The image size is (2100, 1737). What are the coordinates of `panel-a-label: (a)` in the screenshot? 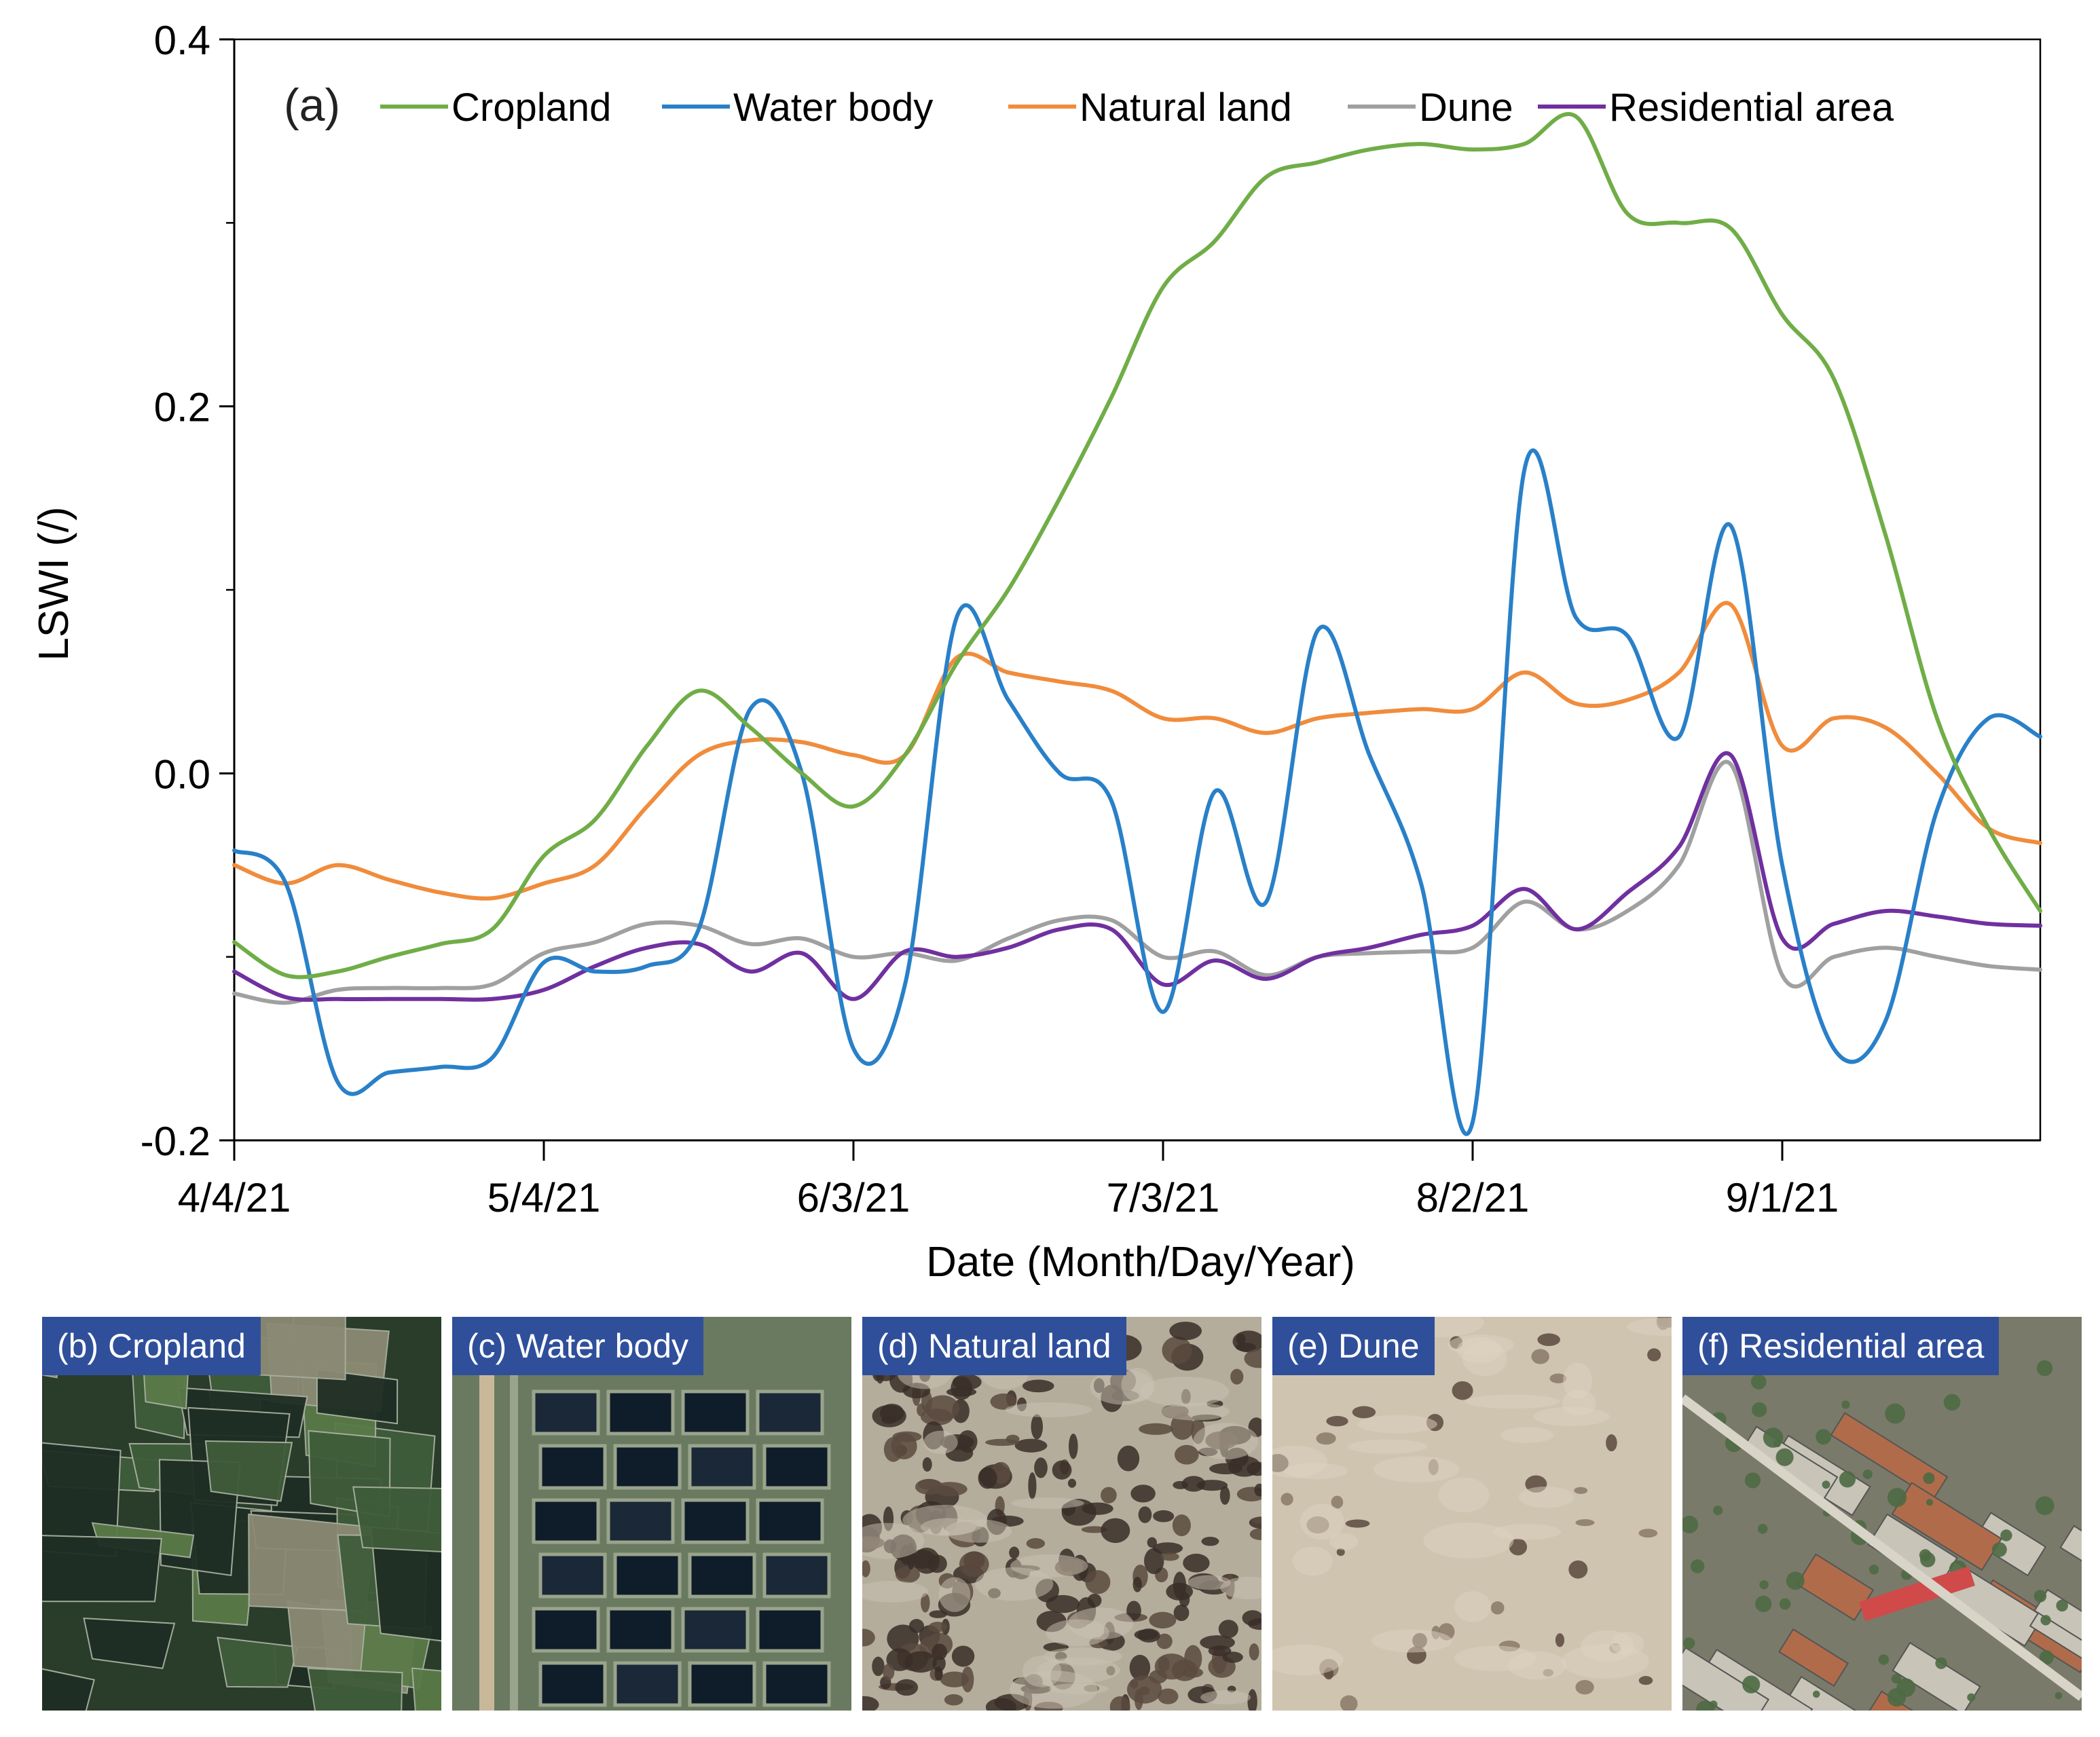 It's located at (312, 105).